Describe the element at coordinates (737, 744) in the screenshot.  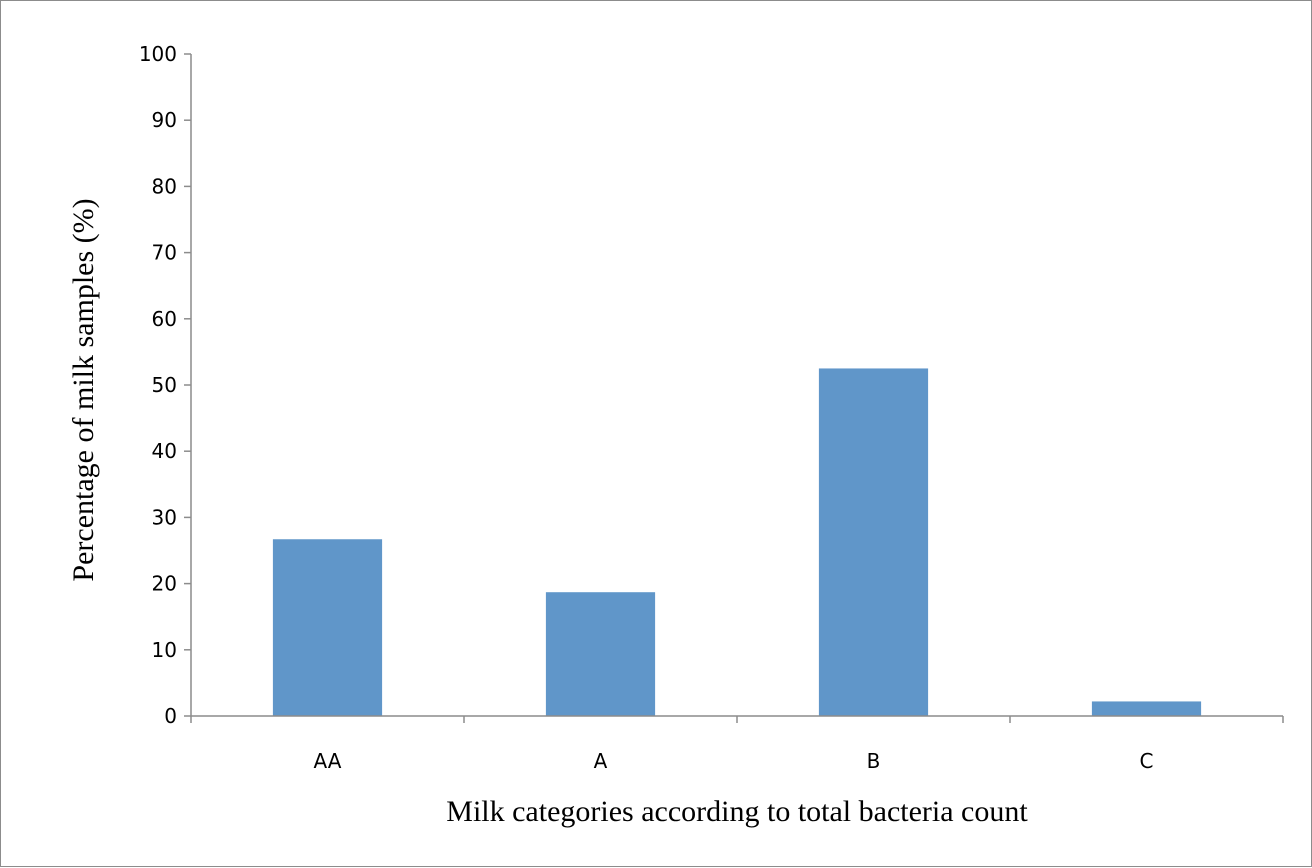
I see `x-axis-ticks: AA A B C` at that location.